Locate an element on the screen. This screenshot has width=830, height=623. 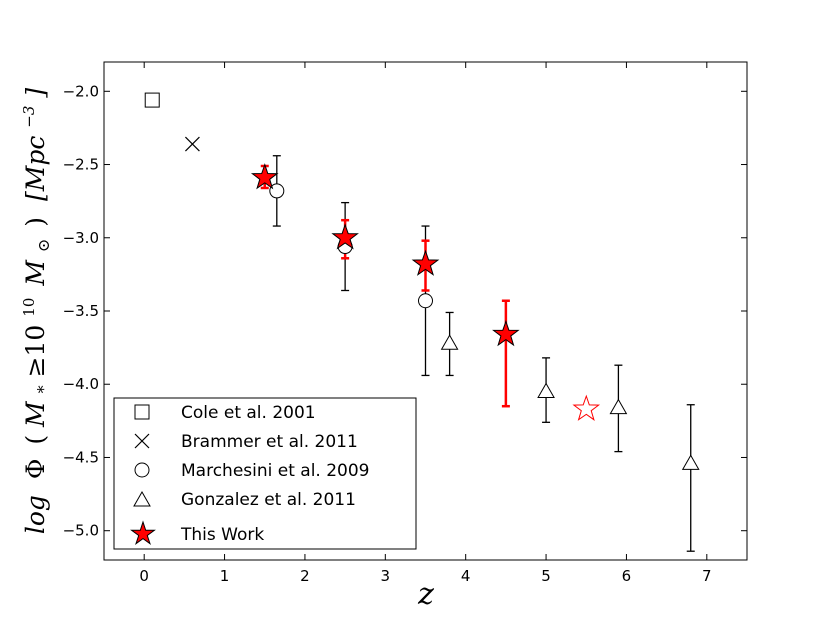
y-tick-label: −5.0 is located at coordinates (81, 531).